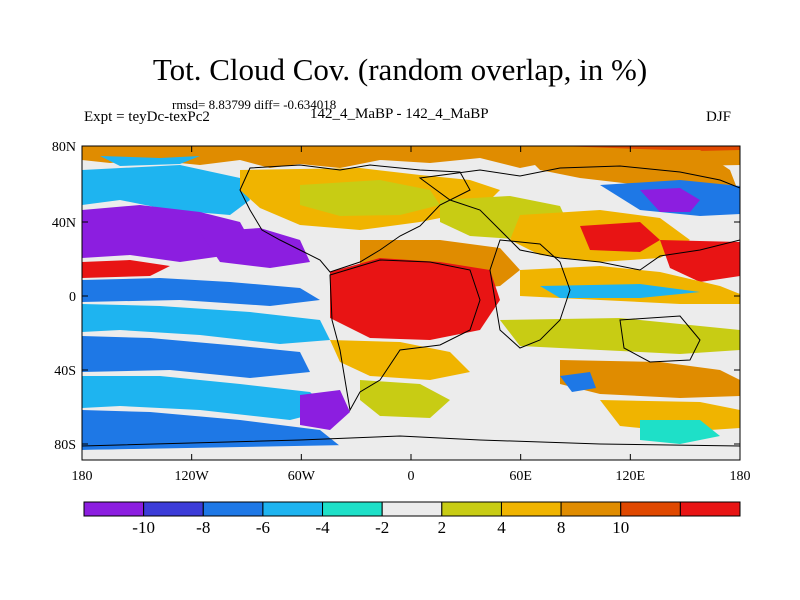 Image resolution: width=800 pixels, height=600 pixels. I want to click on so-cyan, so click(206, 398).